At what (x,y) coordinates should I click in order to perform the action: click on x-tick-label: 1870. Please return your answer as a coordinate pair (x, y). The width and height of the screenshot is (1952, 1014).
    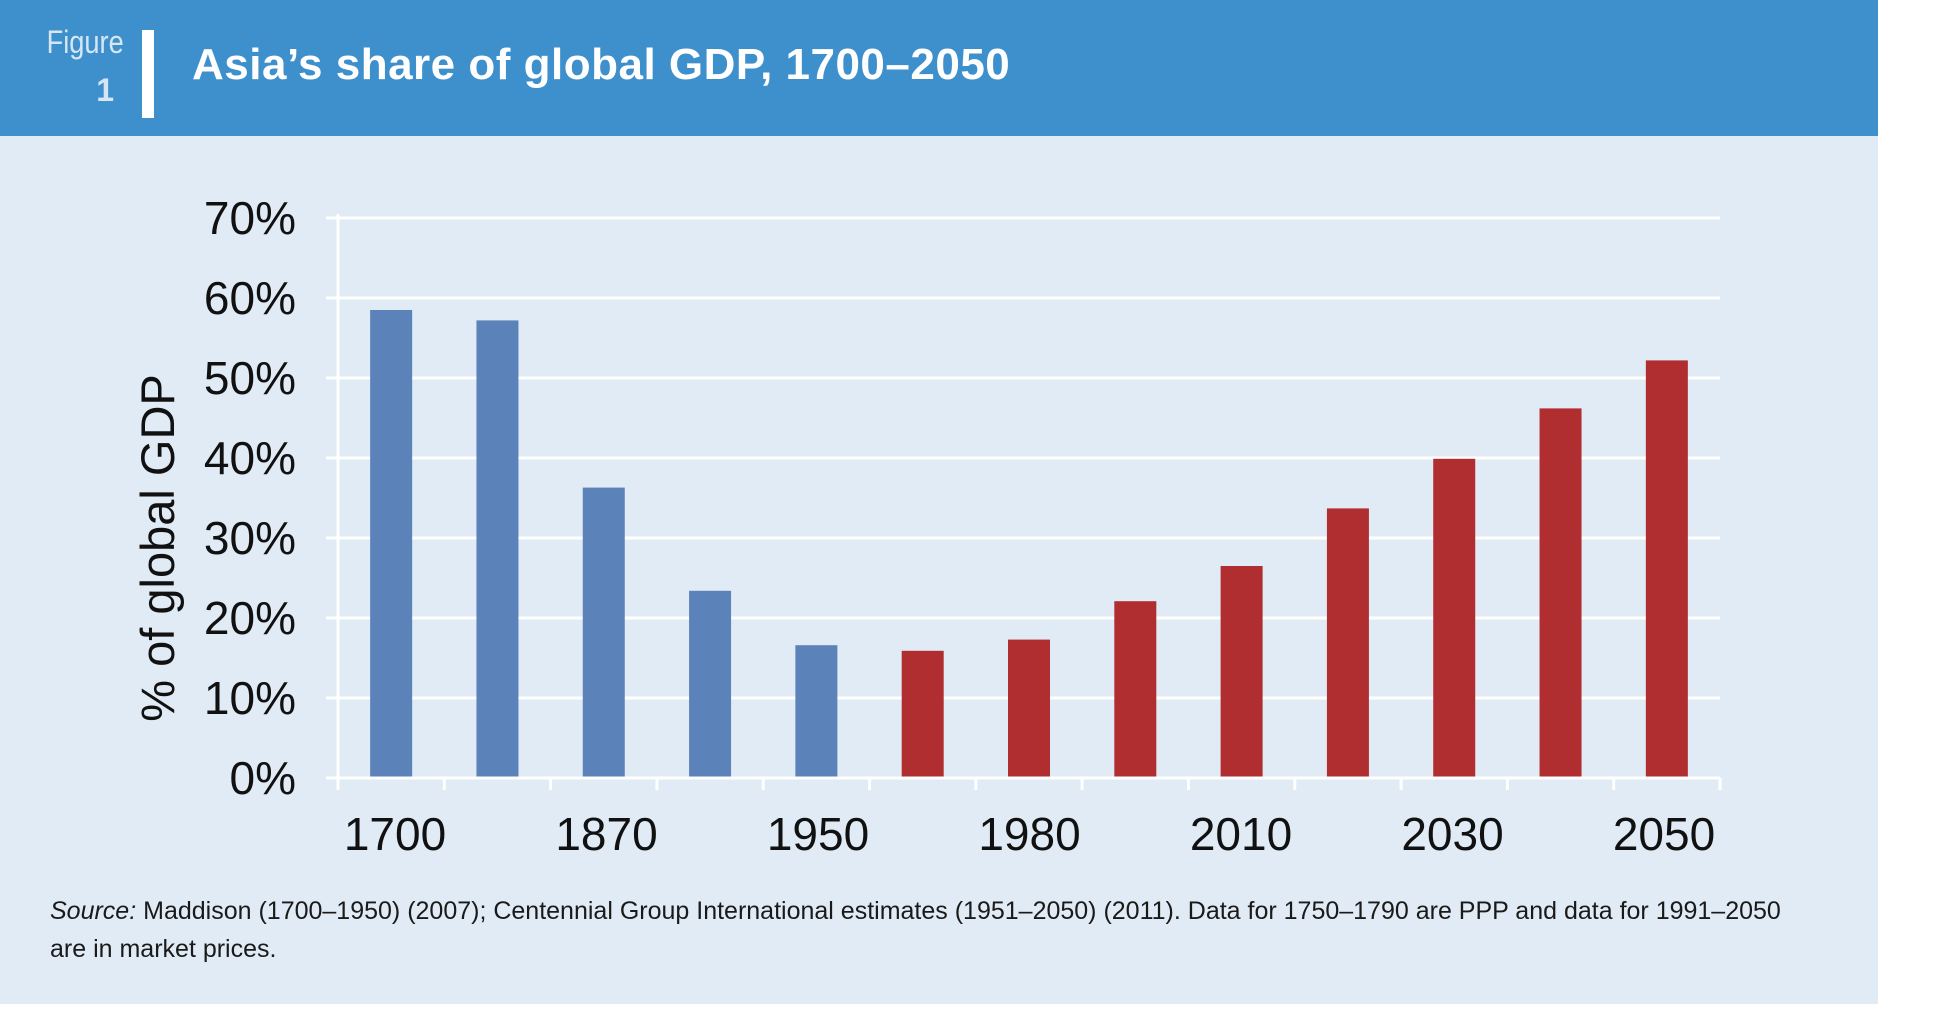
    Looking at the image, I should click on (606, 834).